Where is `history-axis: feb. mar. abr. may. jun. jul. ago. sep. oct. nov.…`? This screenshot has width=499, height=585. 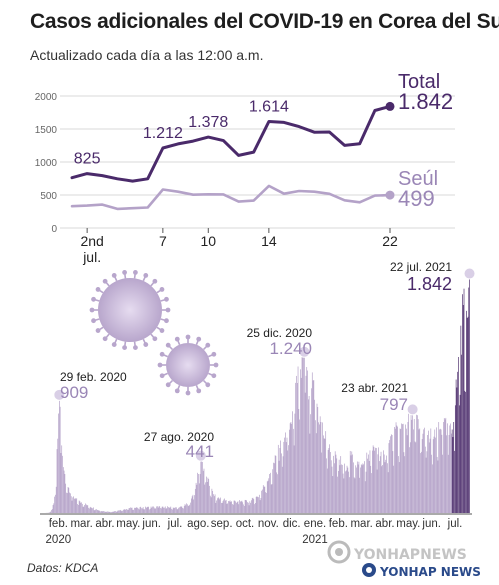 history-axis: feb. mar. abr. may. jun. jul. ago. sep. oct. nov.… is located at coordinates (256, 529).